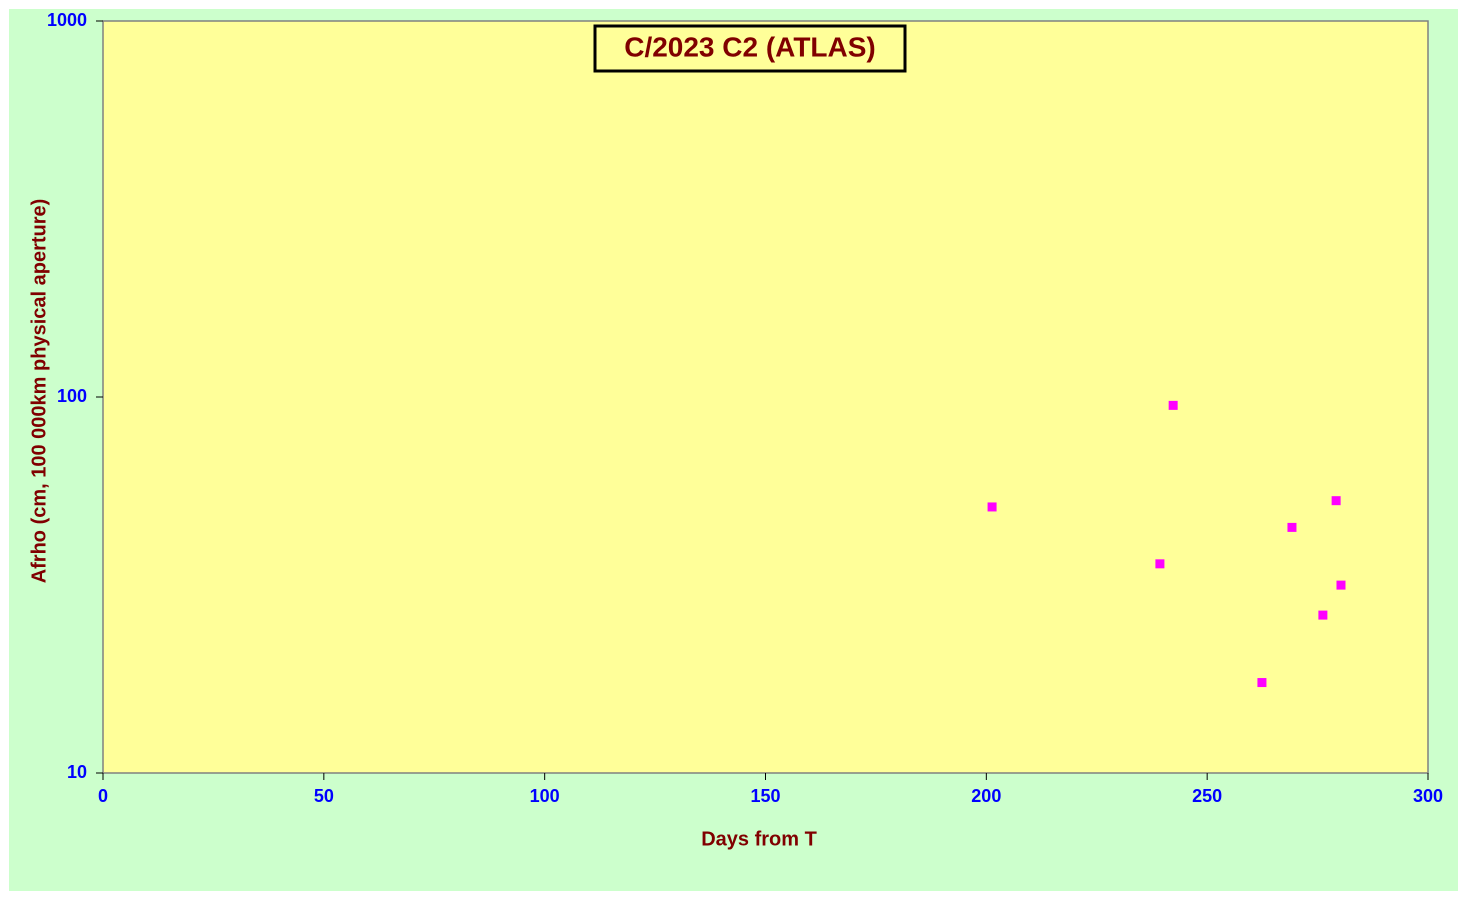 This screenshot has height=906, width=1466. I want to click on y-tick-label: 1000, so click(67, 20).